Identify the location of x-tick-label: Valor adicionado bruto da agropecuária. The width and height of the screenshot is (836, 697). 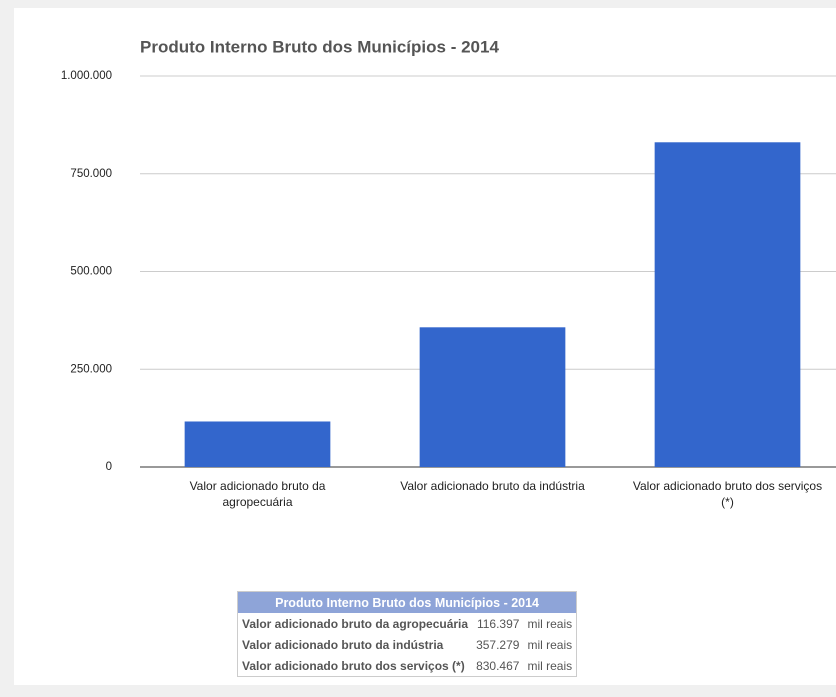
(257, 494).